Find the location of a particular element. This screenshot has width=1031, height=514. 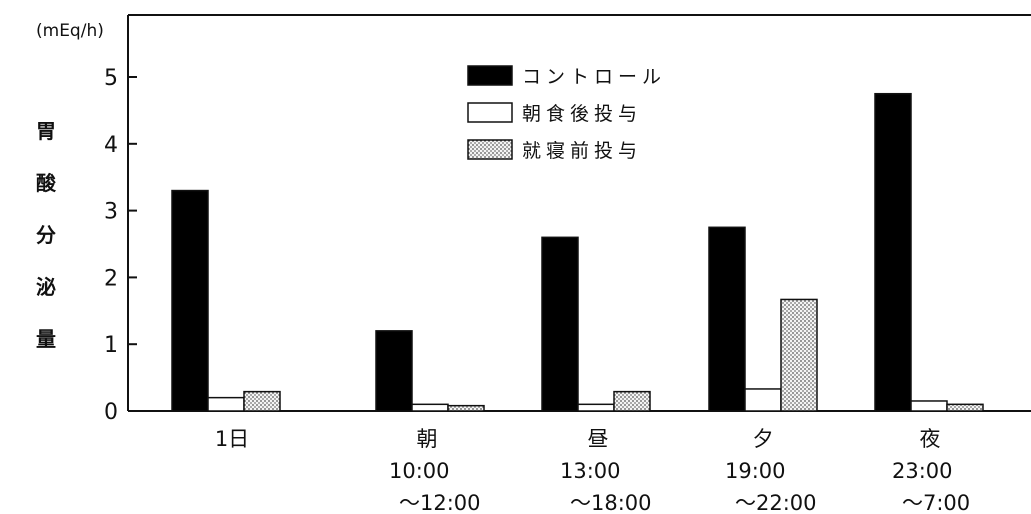

y-tick-label: 4 is located at coordinates (111, 145).